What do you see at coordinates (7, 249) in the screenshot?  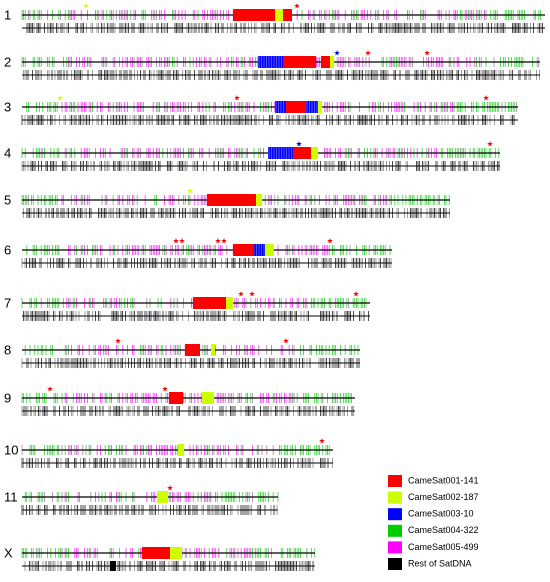 I see `chromosome-label: 6` at bounding box center [7, 249].